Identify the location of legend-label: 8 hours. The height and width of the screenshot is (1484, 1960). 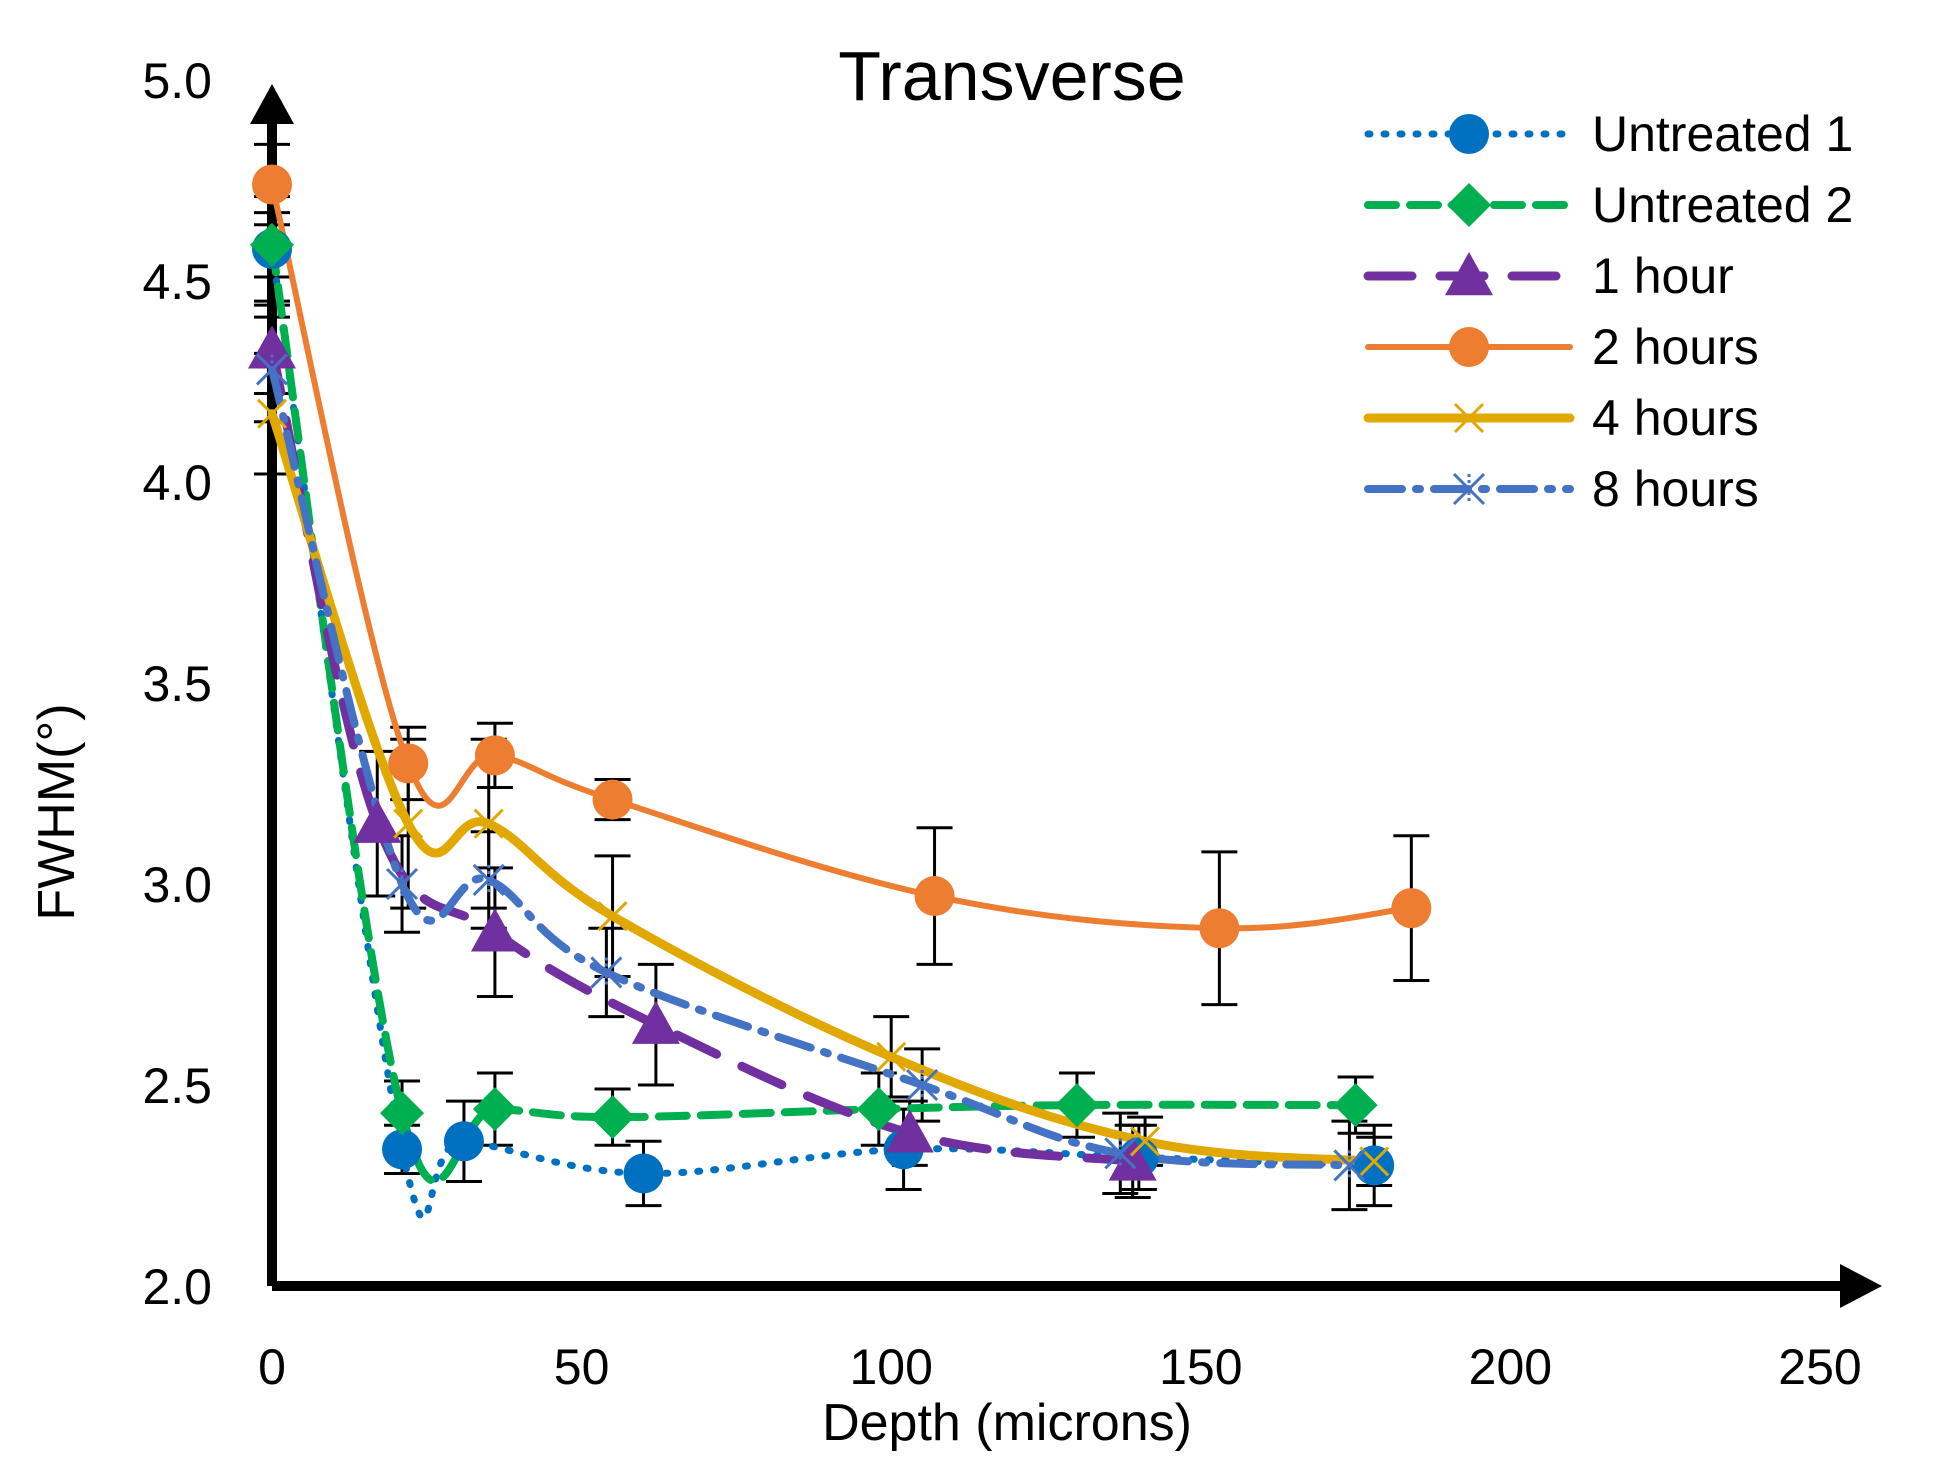
(1675, 489).